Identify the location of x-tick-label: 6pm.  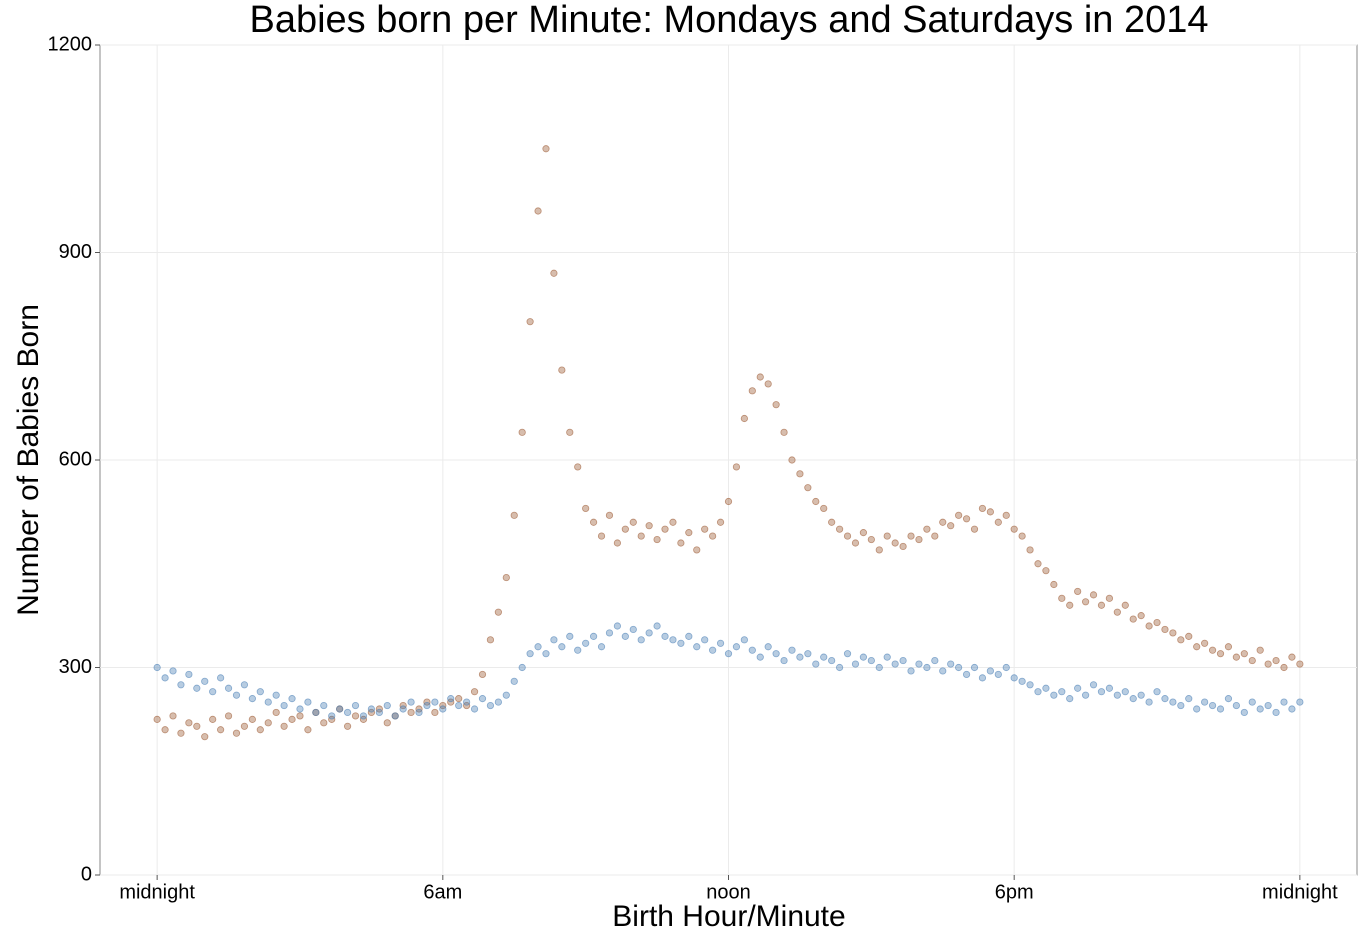
(1014, 892).